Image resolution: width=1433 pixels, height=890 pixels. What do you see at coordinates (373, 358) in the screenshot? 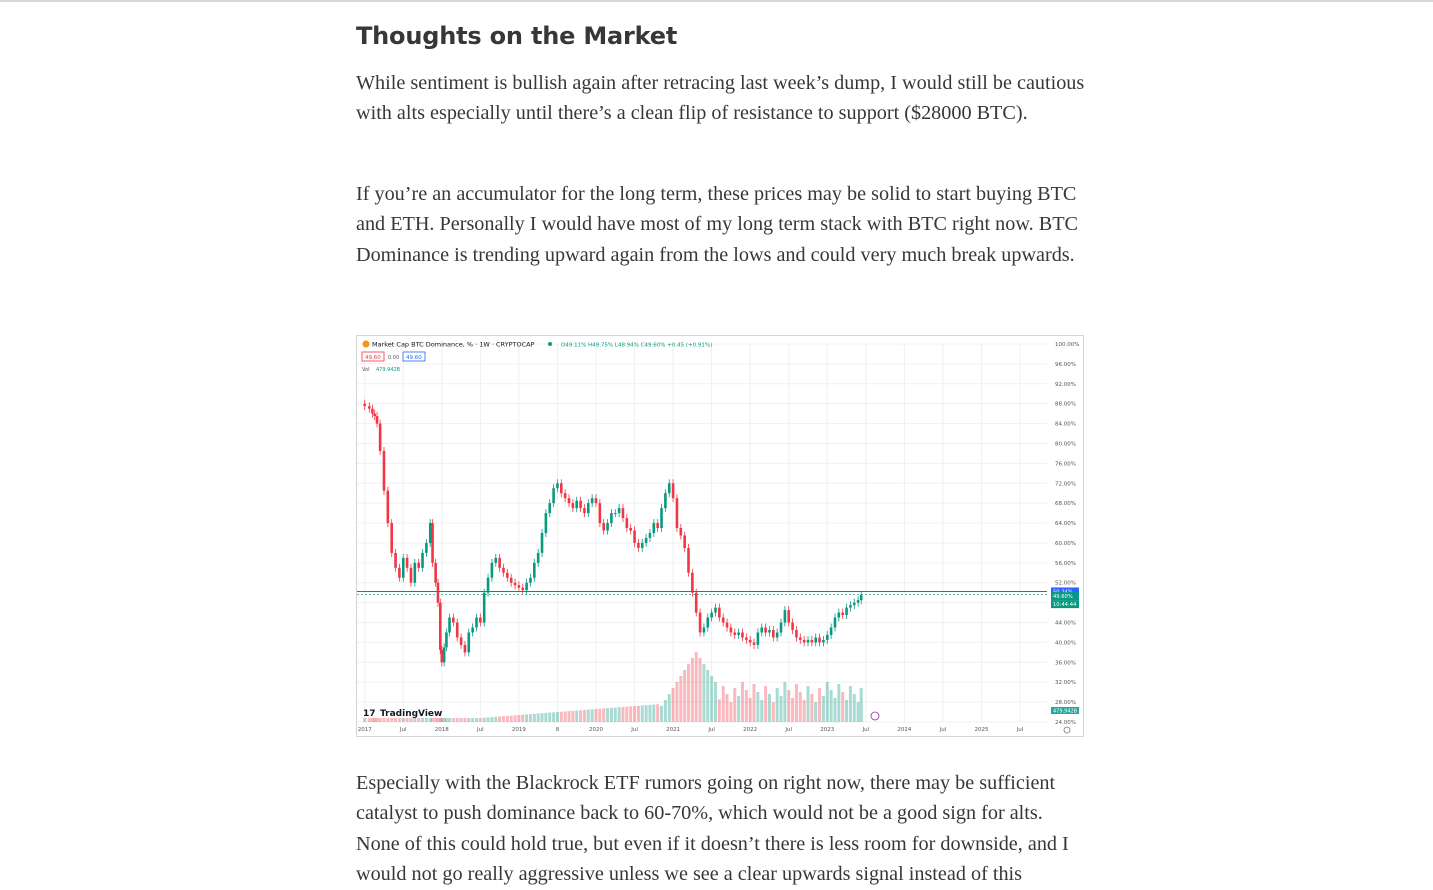
I see `sell-price-label: 49.60` at bounding box center [373, 358].